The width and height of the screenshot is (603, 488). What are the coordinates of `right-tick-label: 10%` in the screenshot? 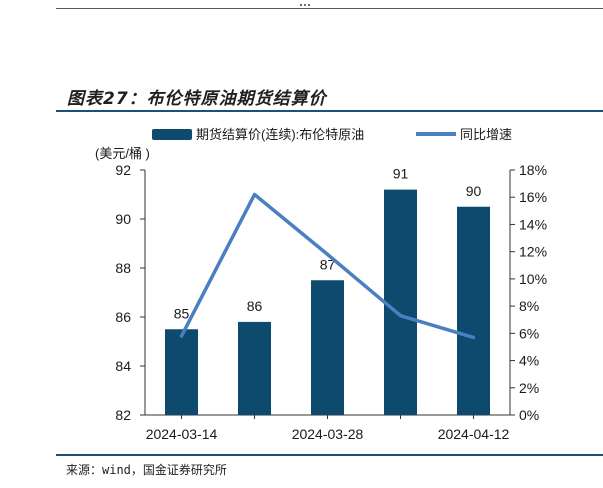 It's located at (533, 279).